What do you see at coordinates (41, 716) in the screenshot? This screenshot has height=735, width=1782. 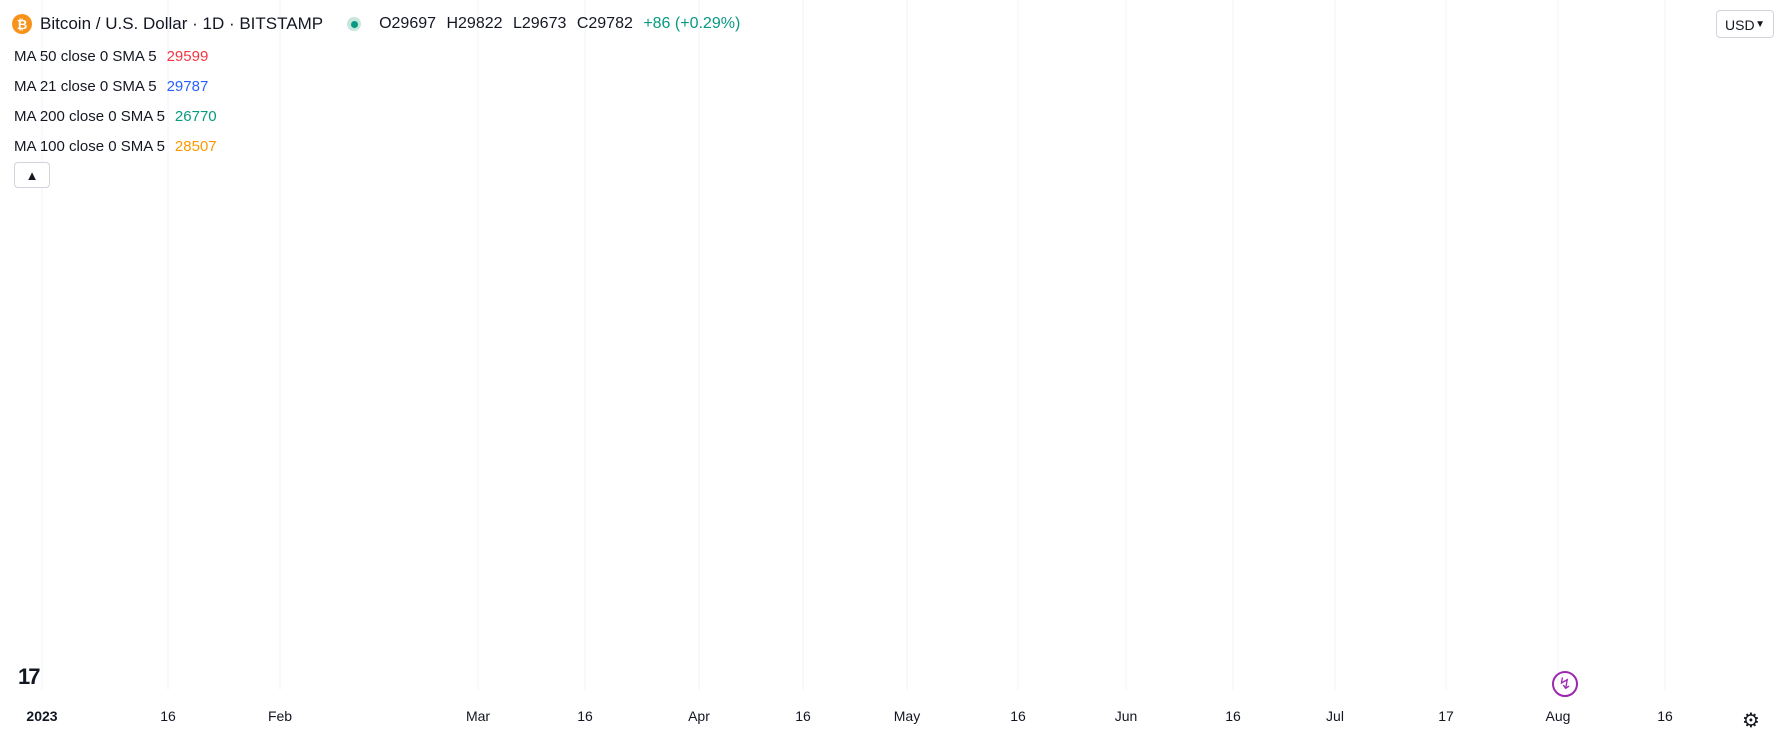 I see `time-tick-label: 2023` at bounding box center [41, 716].